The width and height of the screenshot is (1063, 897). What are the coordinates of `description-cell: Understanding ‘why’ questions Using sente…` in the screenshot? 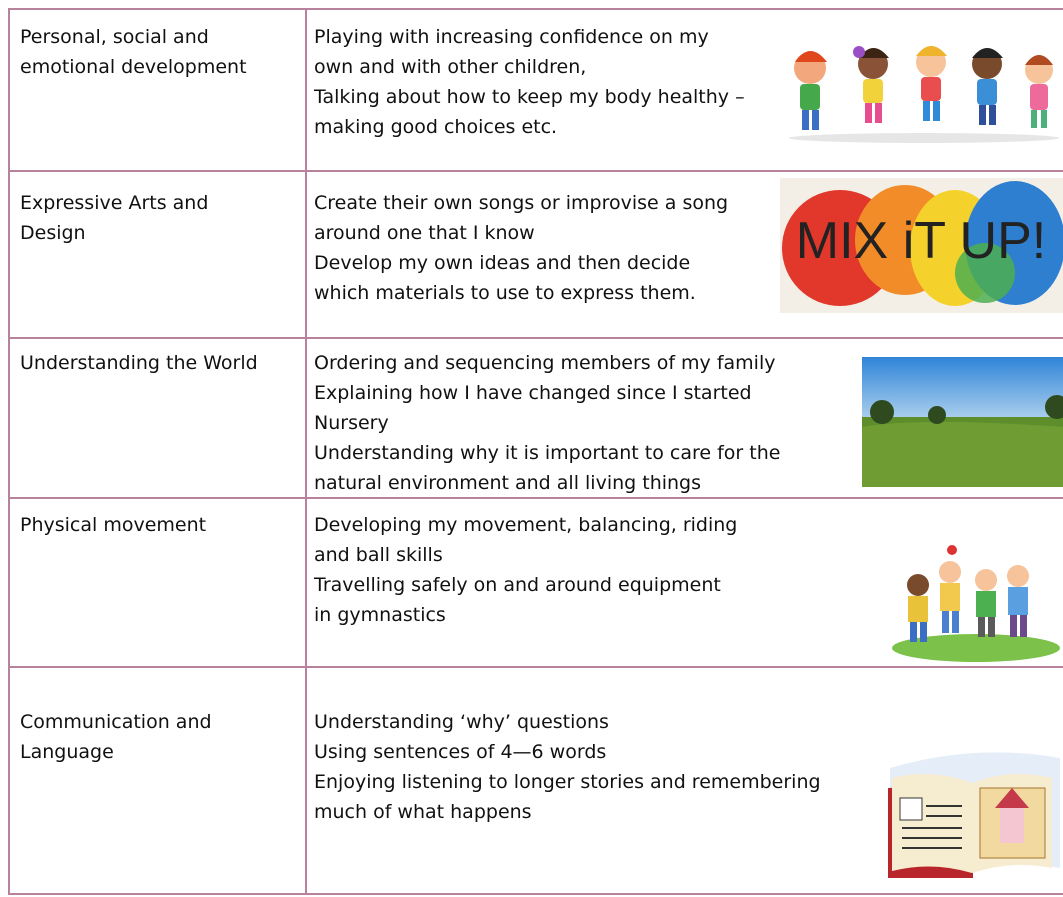 It's located at (567, 767).